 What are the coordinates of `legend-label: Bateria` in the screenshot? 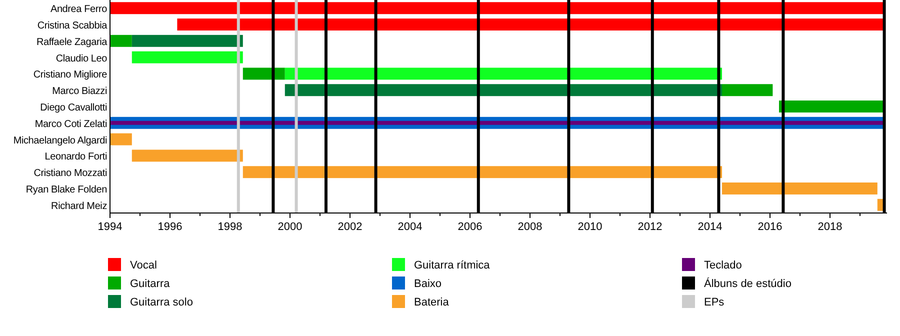 It's located at (432, 302).